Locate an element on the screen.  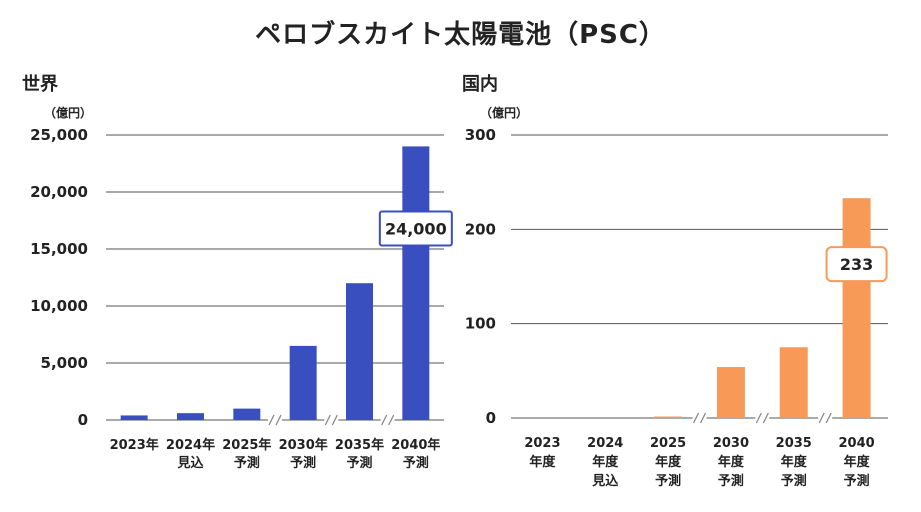
domestic-x-tick-label: 2040 年度予測 is located at coordinates (856, 462).